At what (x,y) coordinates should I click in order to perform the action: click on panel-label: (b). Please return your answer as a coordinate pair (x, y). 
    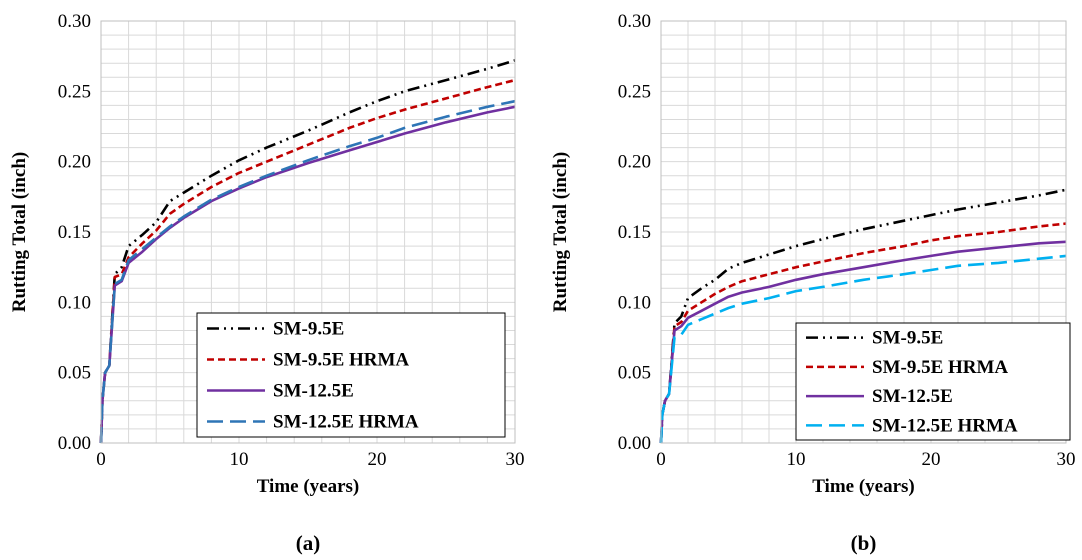
    Looking at the image, I should click on (864, 543).